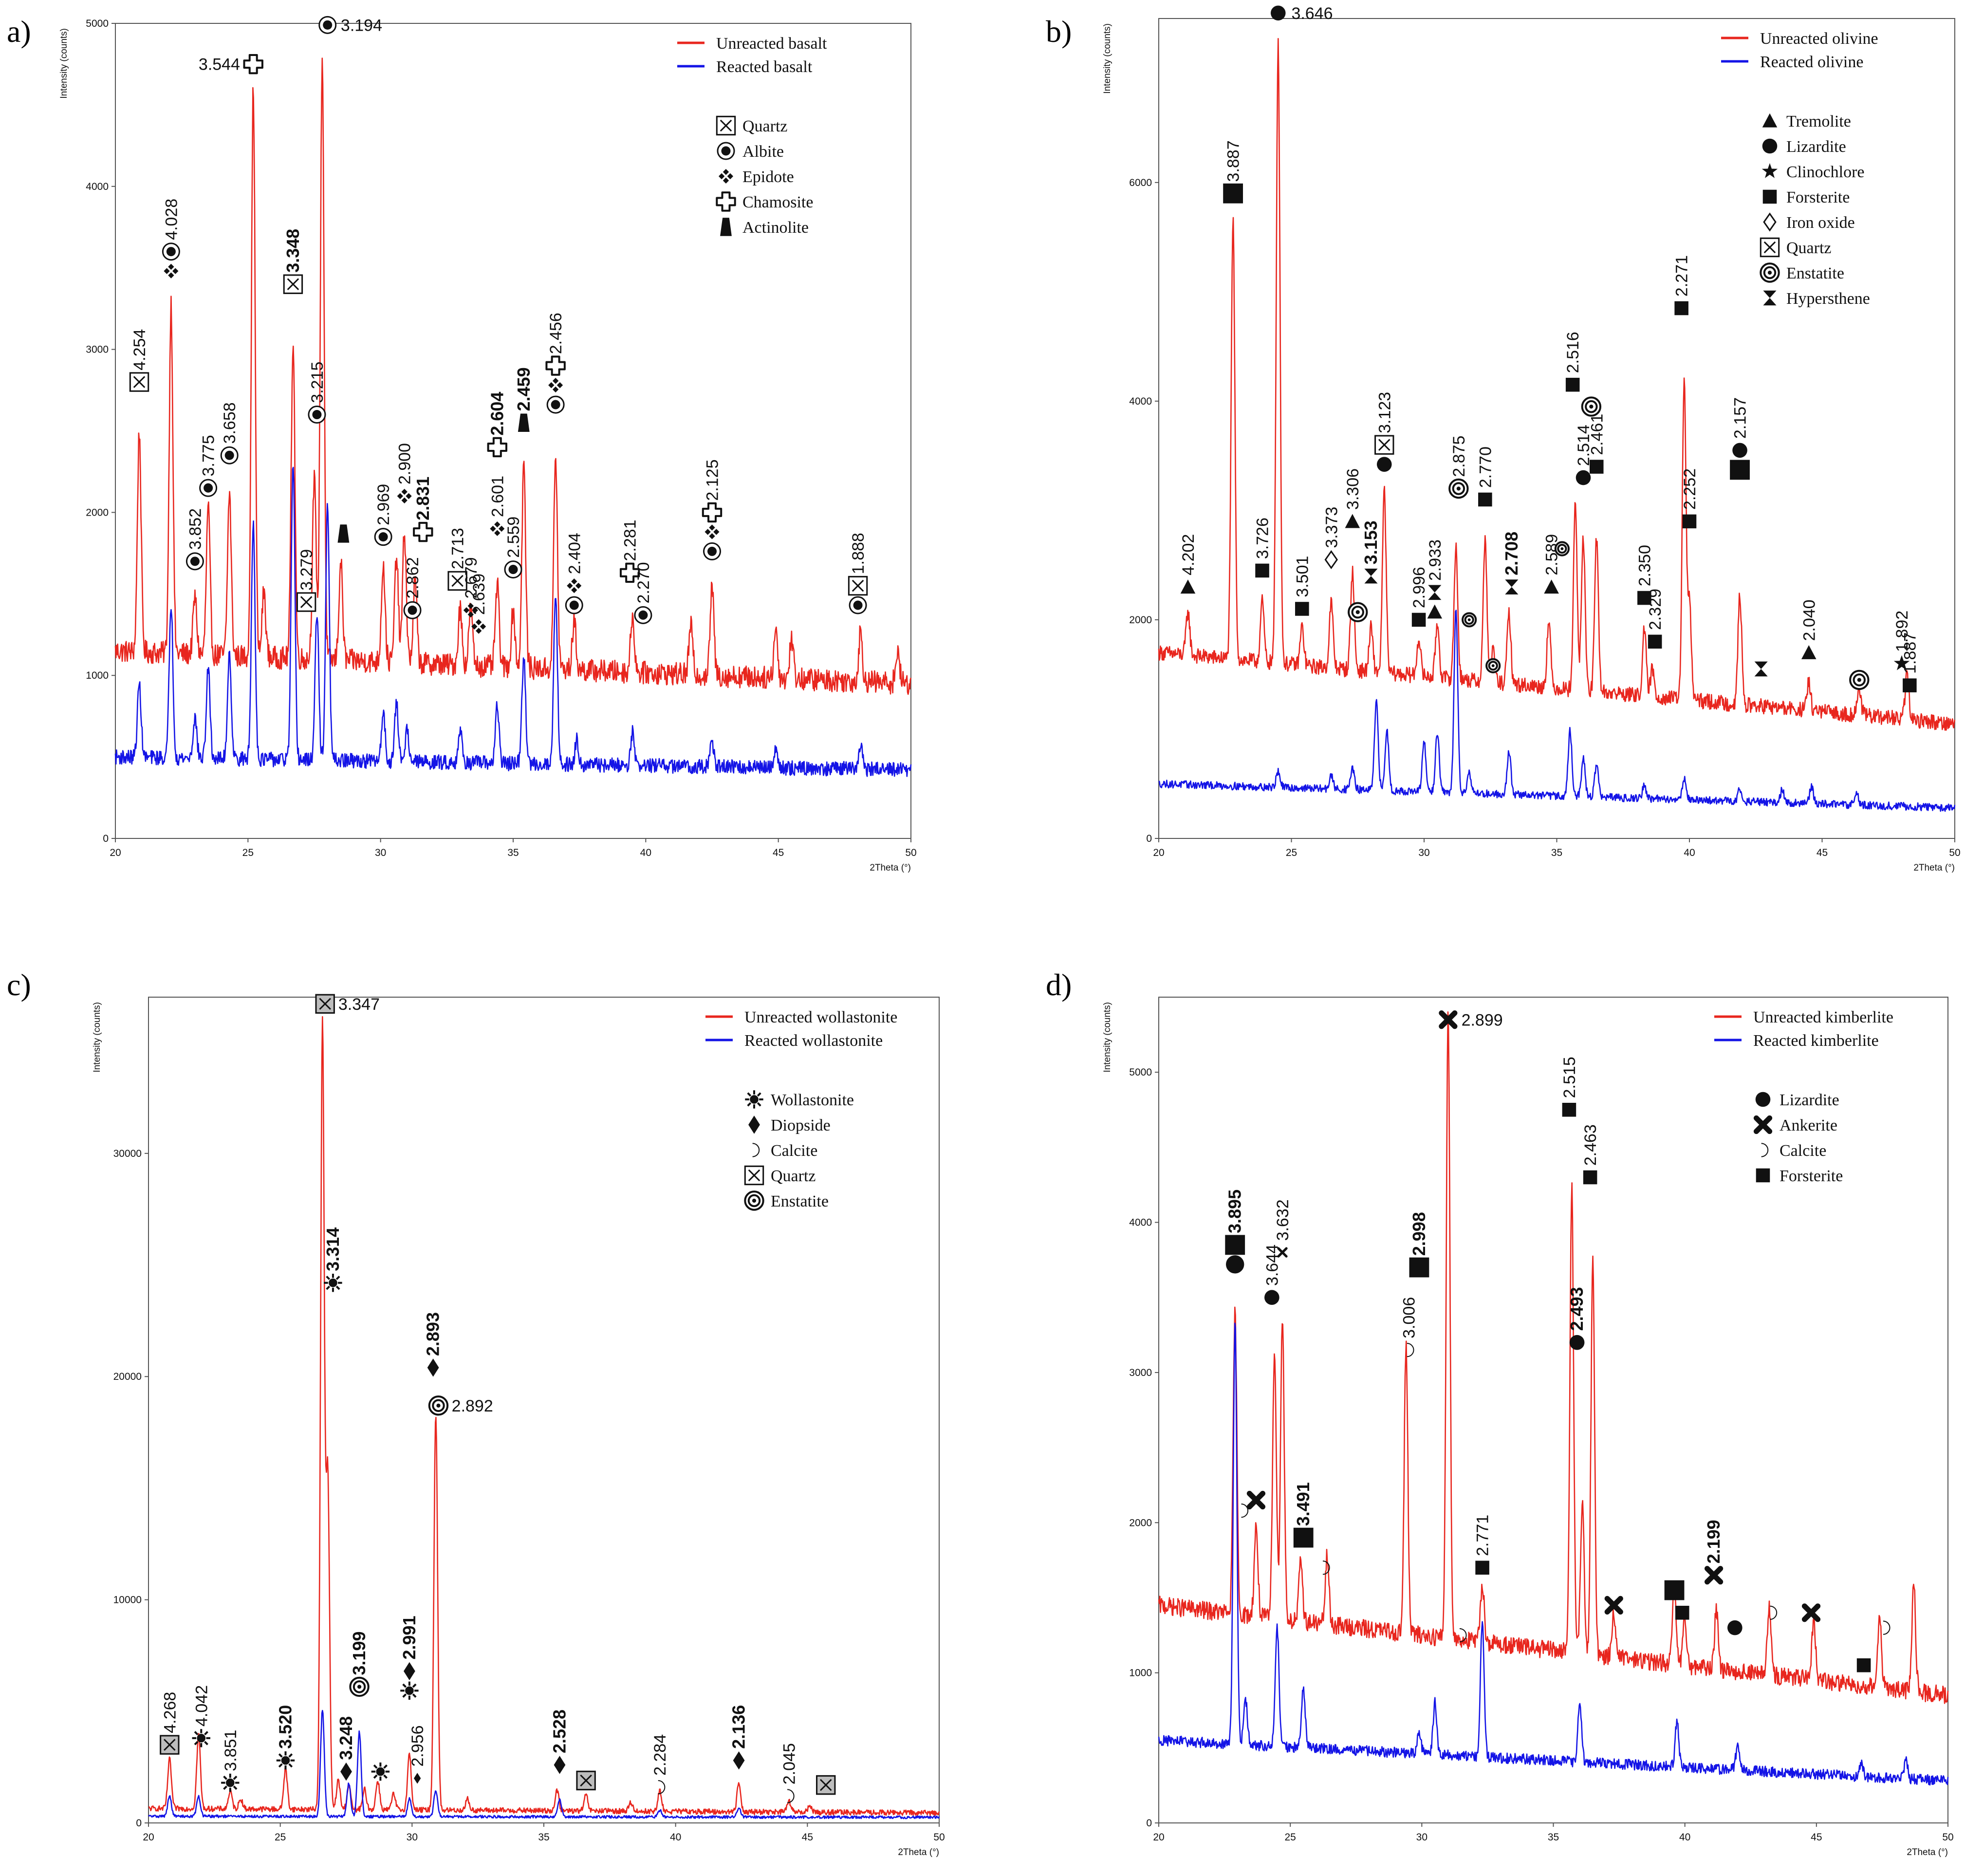 This screenshot has height=1876, width=1965. What do you see at coordinates (1482, 1020) in the screenshot?
I see `peak-label: 2.899` at bounding box center [1482, 1020].